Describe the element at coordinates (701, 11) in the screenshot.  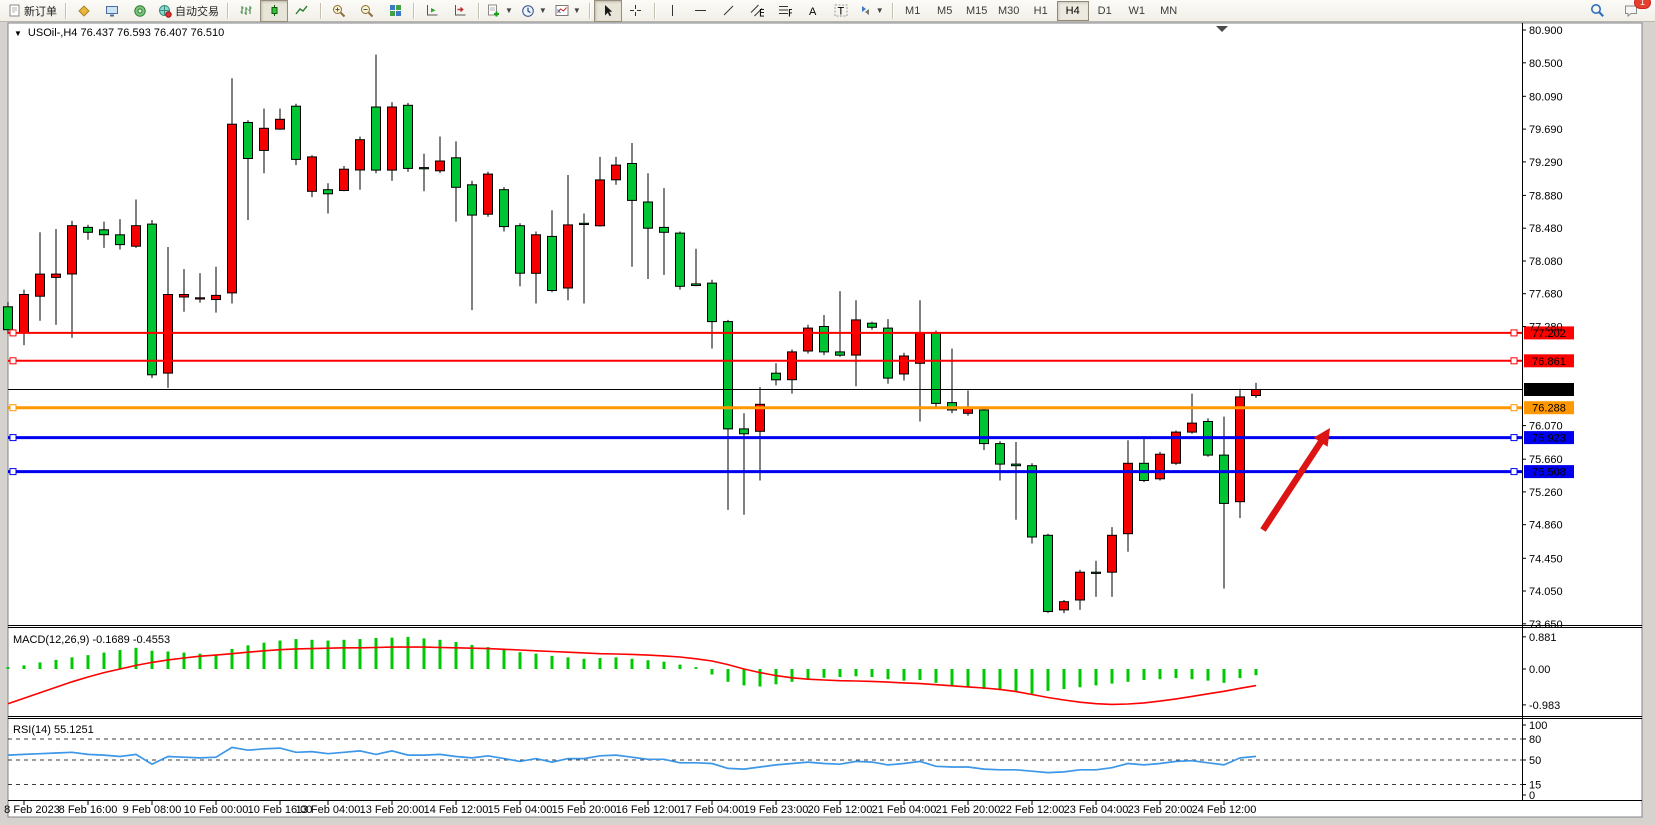
I see `horizontal-line-button` at that location.